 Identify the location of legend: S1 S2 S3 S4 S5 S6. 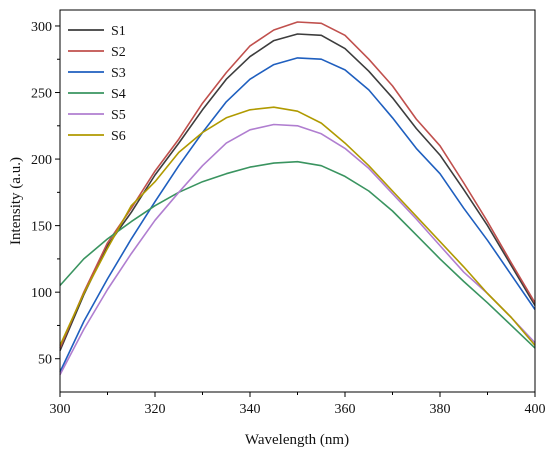
(97, 84).